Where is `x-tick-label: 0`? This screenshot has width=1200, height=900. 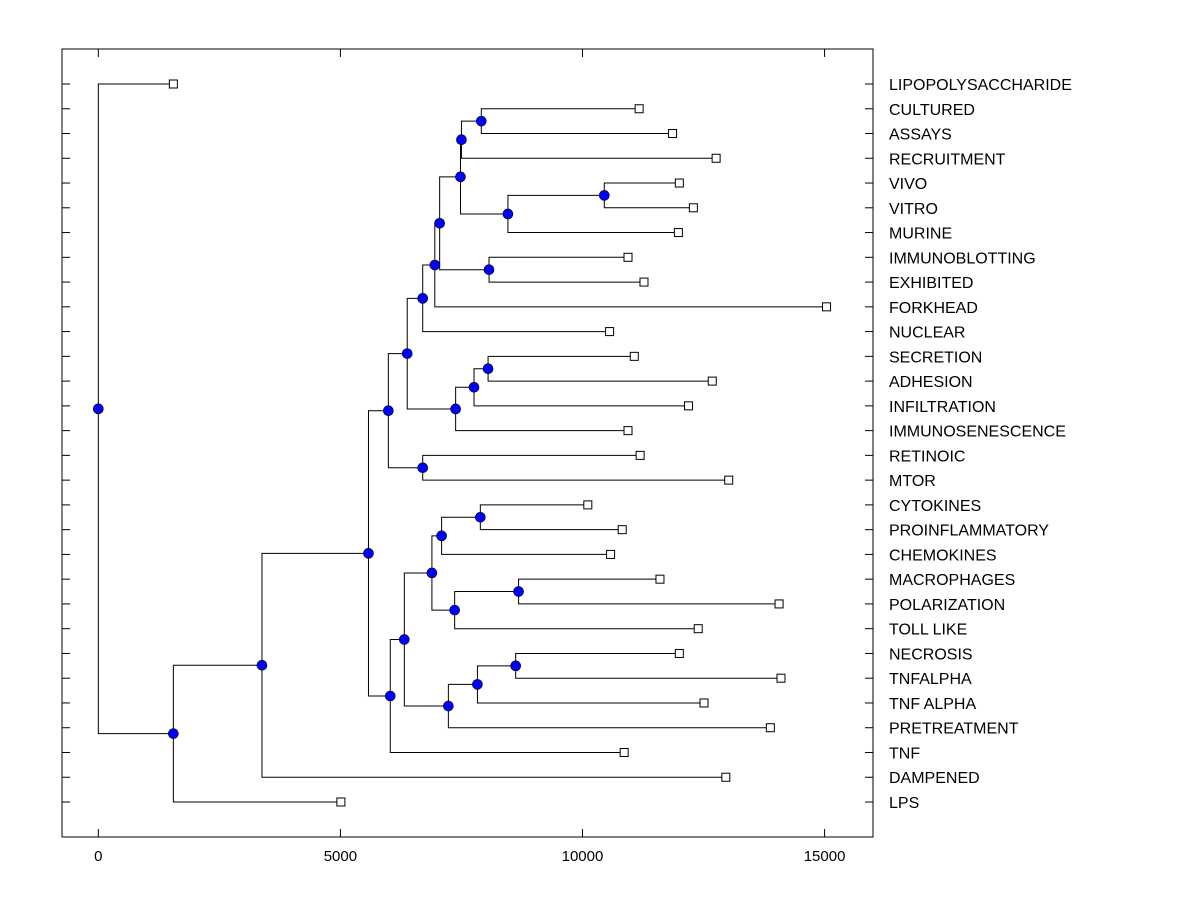 x-tick-label: 0 is located at coordinates (98, 856).